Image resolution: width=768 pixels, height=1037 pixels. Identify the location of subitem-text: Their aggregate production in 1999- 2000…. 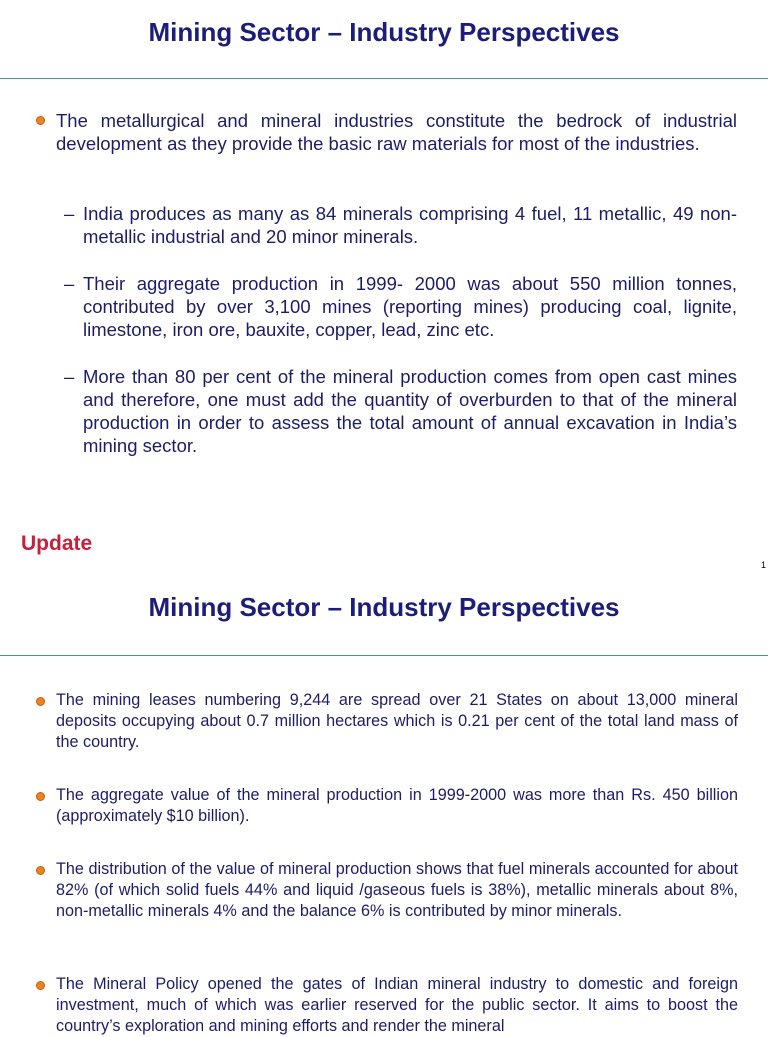
(410, 306).